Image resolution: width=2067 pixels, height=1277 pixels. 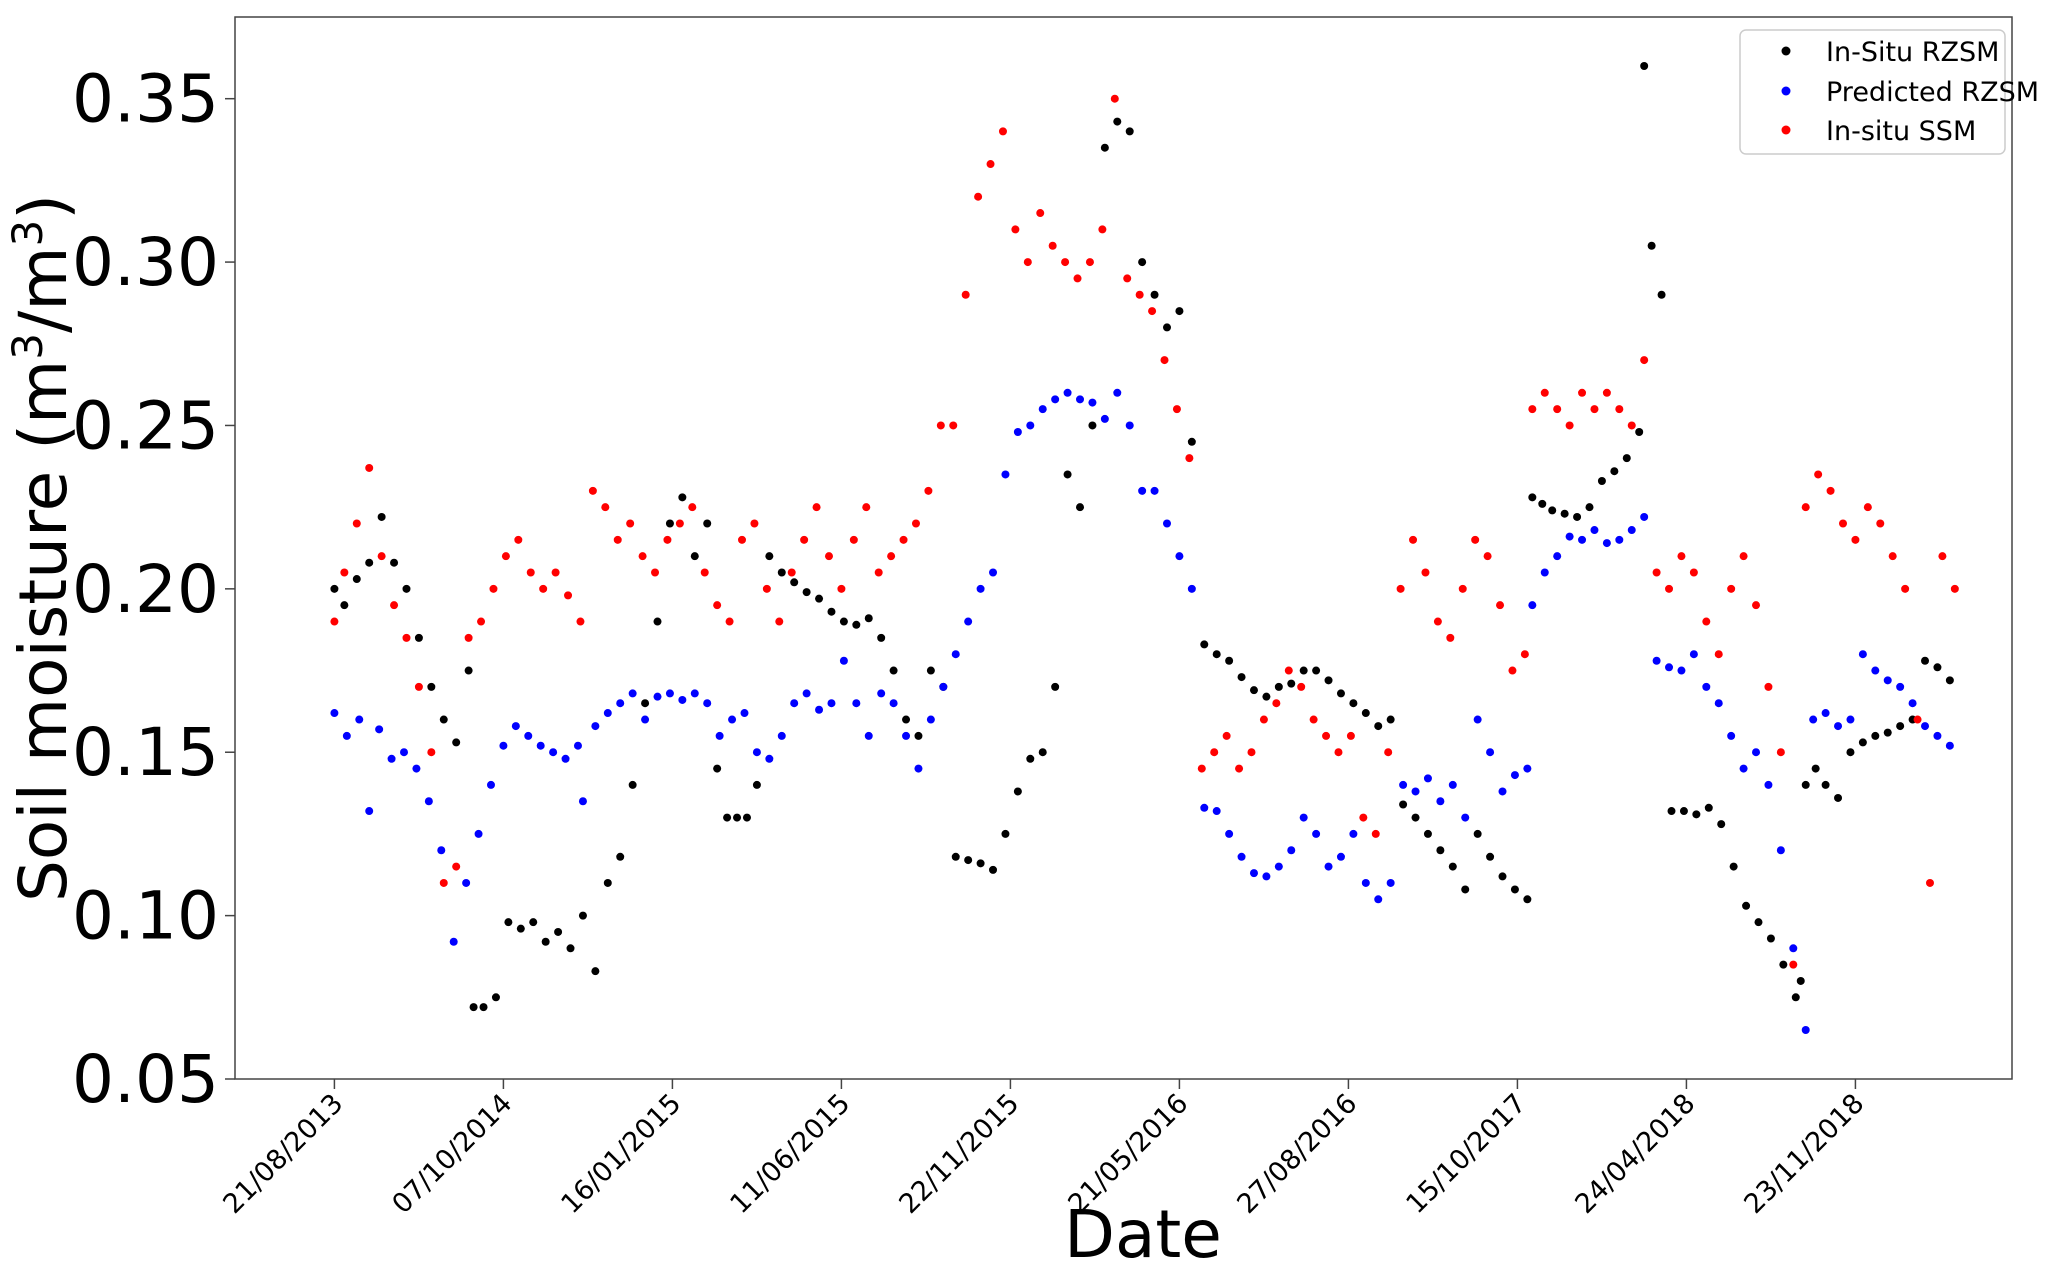 What do you see at coordinates (145, 752) in the screenshot?
I see `y-tick-label: 0.15` at bounding box center [145, 752].